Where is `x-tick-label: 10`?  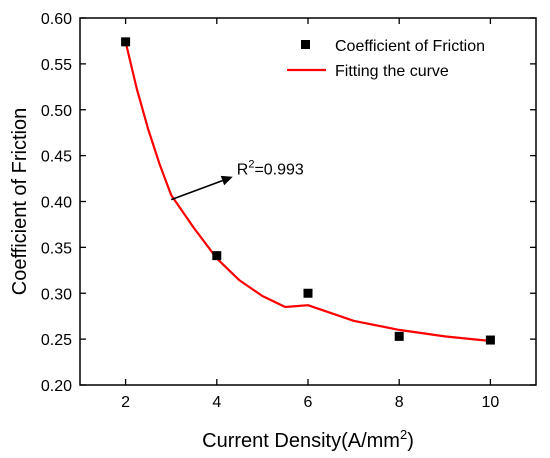
x-tick-label: 10 is located at coordinates (491, 402).